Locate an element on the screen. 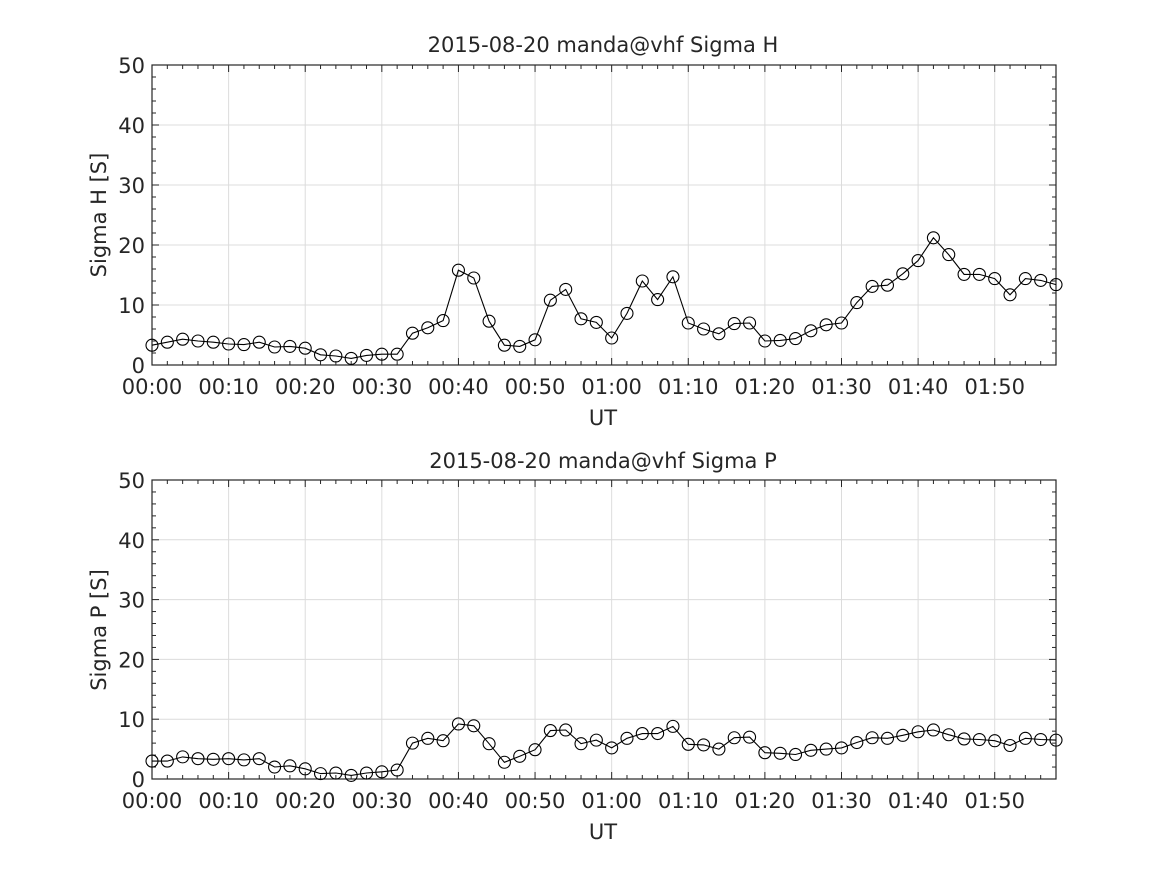 This screenshot has height=875, width=1167. x-tick-label: 00:30 is located at coordinates (382, 801).